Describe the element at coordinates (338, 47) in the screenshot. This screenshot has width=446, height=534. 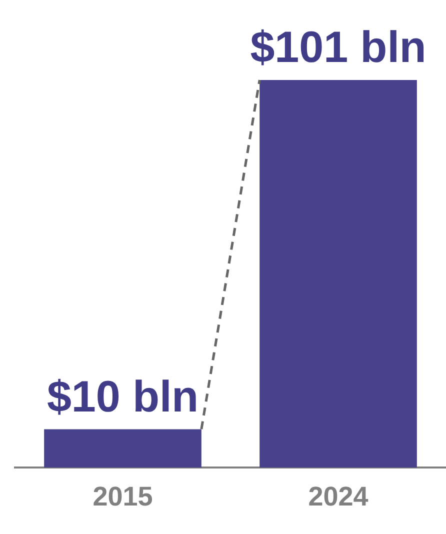
I see `data-label: $101 bln` at that location.